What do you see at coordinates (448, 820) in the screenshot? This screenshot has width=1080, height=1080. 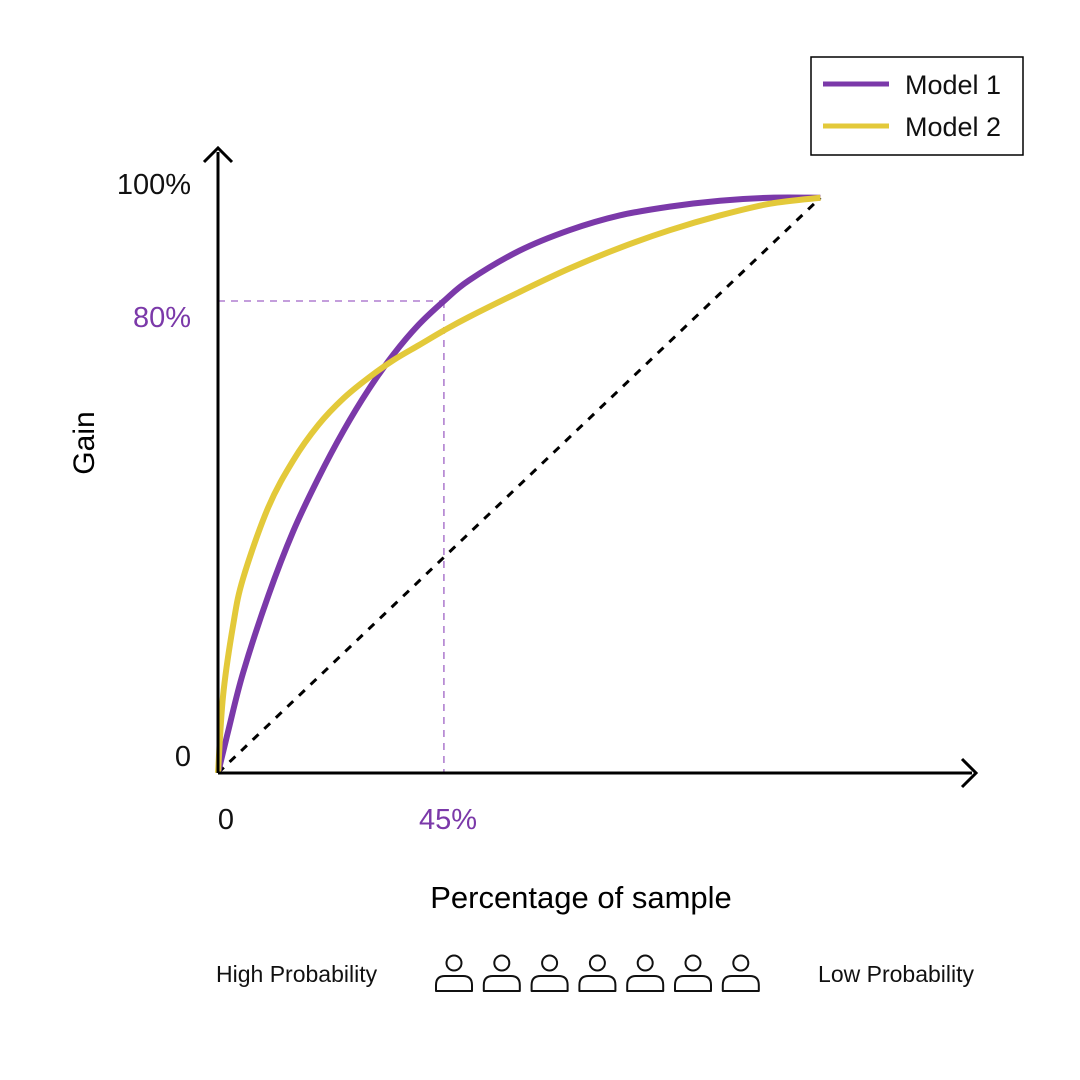 I see `x-tick-label-45: 45%` at bounding box center [448, 820].